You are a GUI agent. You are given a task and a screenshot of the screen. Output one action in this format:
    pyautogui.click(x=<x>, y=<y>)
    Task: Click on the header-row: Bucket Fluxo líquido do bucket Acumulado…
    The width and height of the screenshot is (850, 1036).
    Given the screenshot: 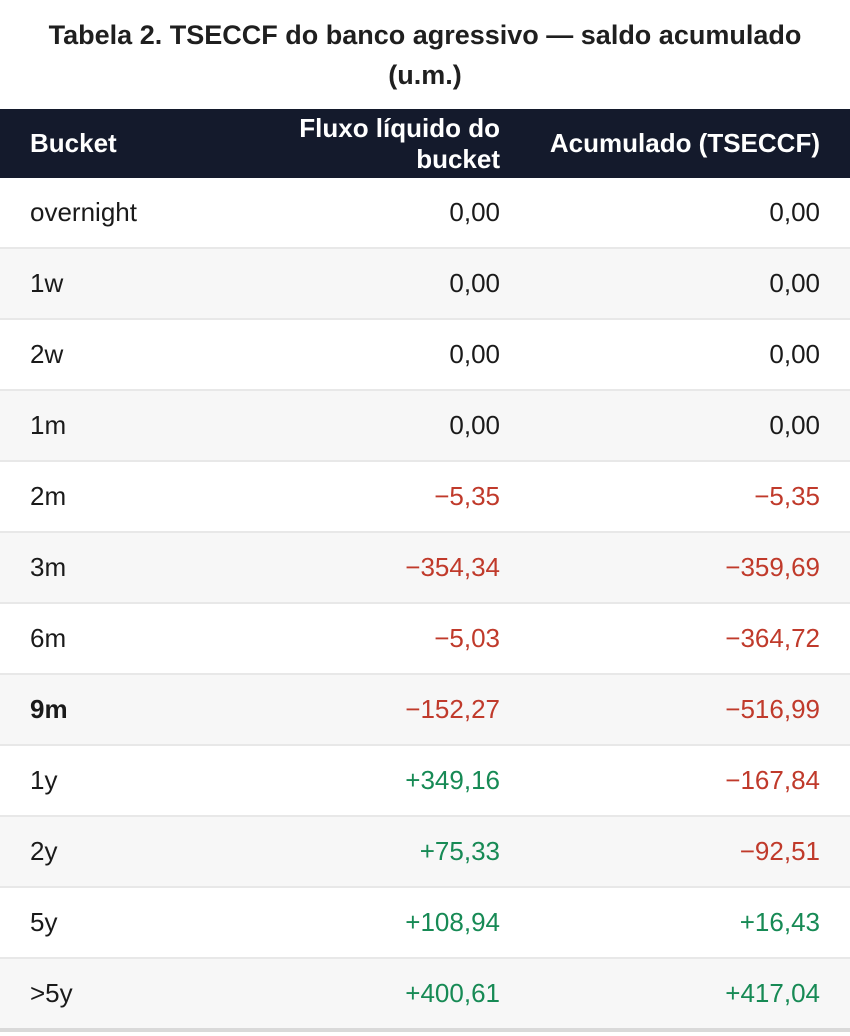 What is the action you would take?
    pyautogui.click(x=425, y=143)
    